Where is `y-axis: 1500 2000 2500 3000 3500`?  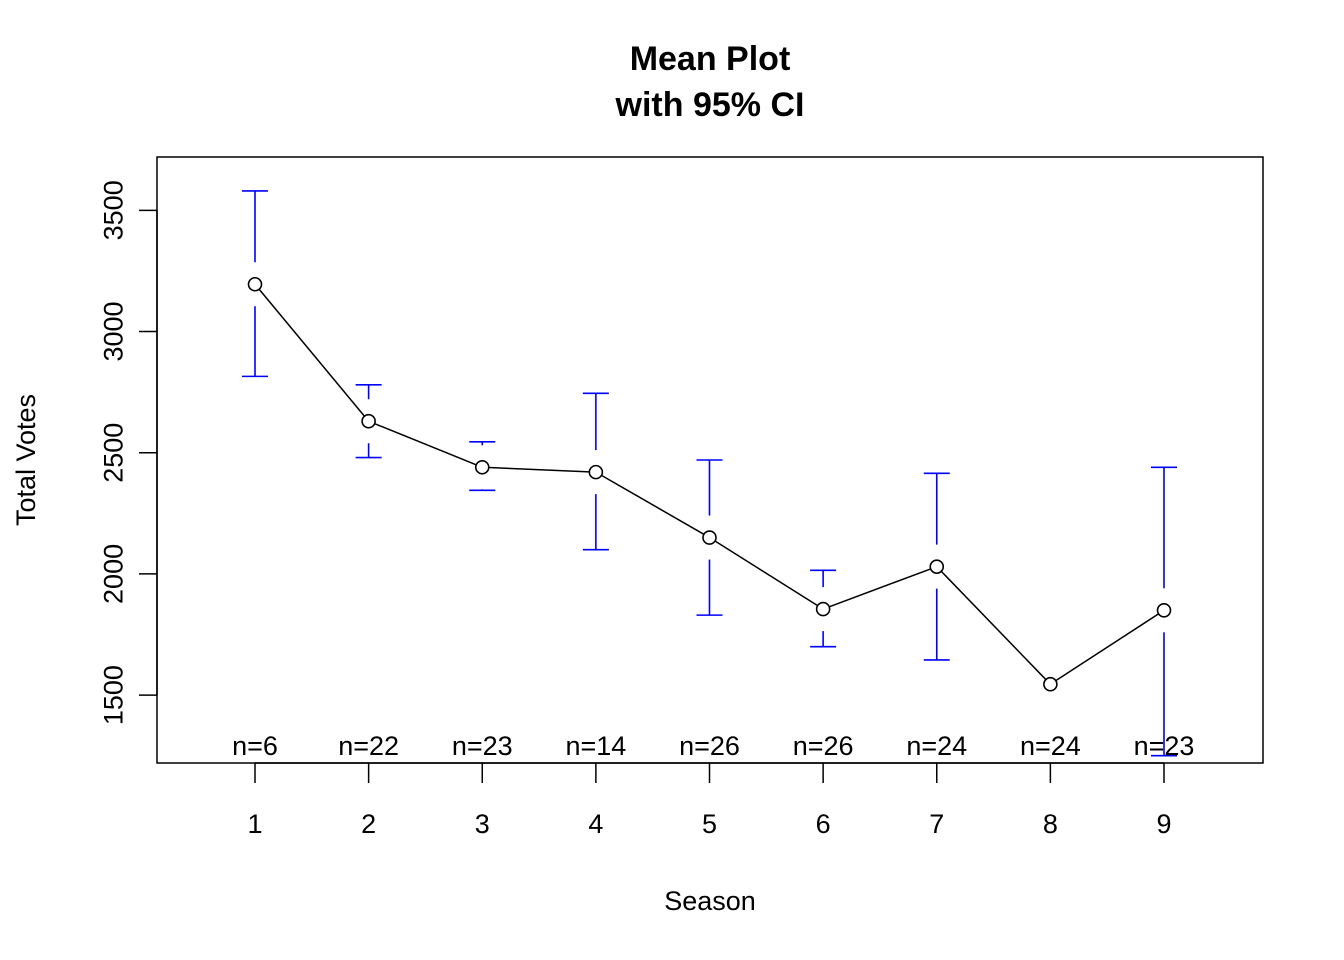
y-axis: 1500 2000 2500 3000 3500 is located at coordinates (128, 452).